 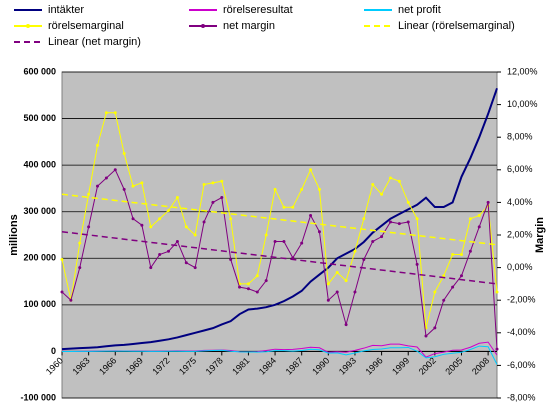 What do you see at coordinates (249, 26) in the screenshot?
I see `legend-label: net margin` at bounding box center [249, 26].